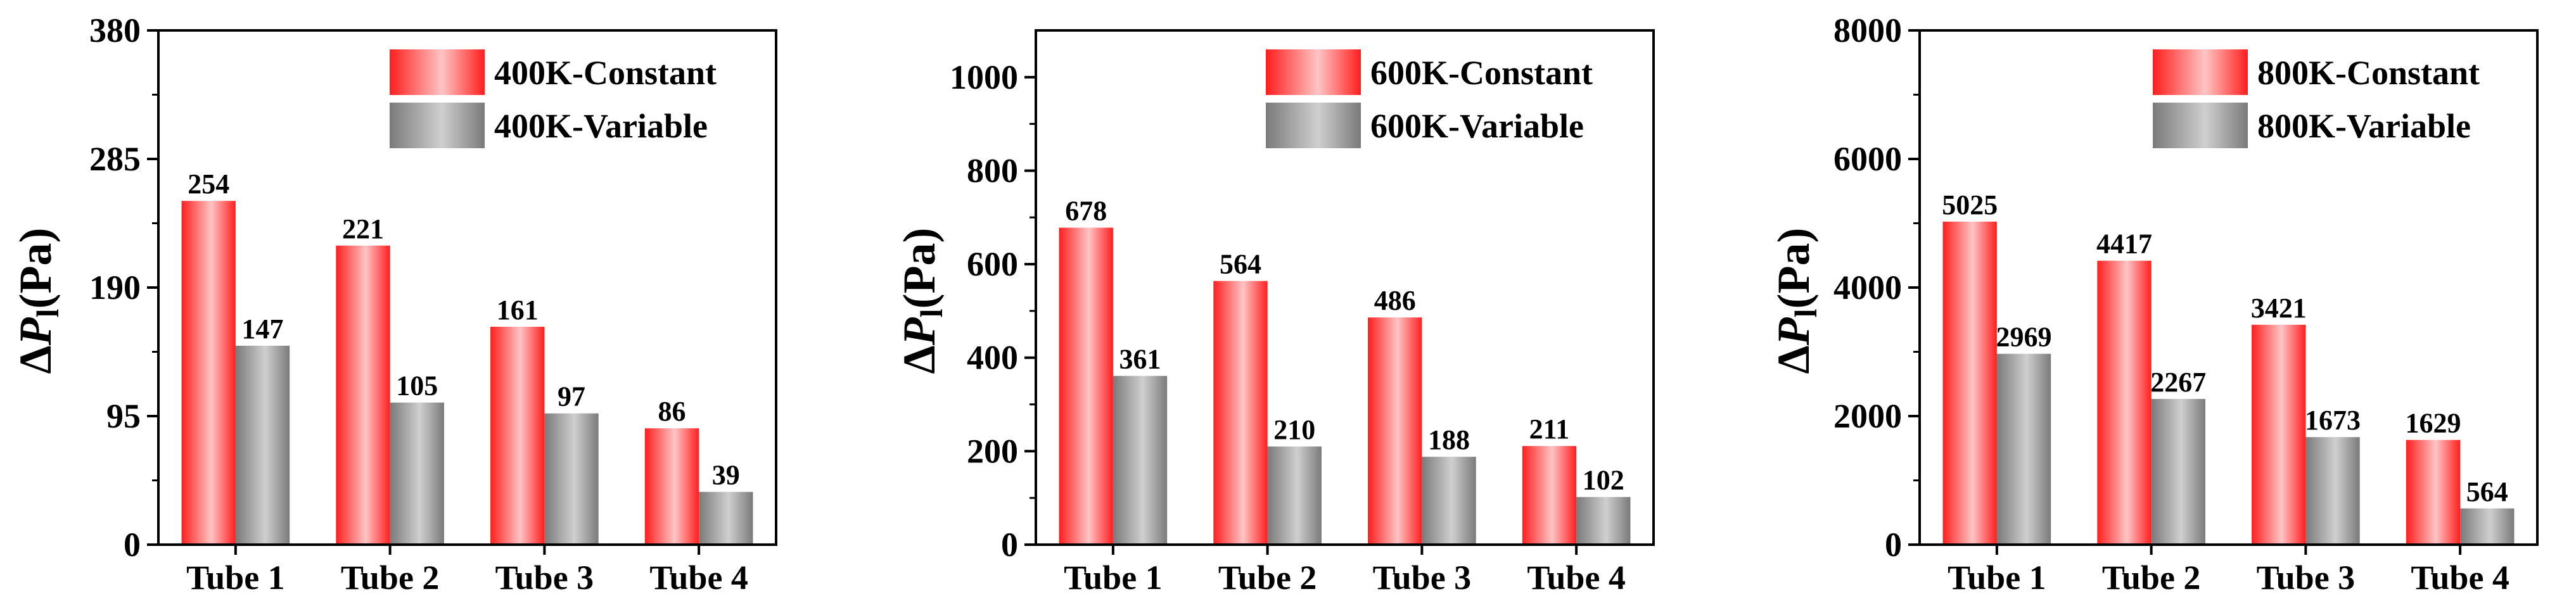 The width and height of the screenshot is (2576, 608). What do you see at coordinates (984, 77) in the screenshot?
I see `y-tick-label: 1000` at bounding box center [984, 77].